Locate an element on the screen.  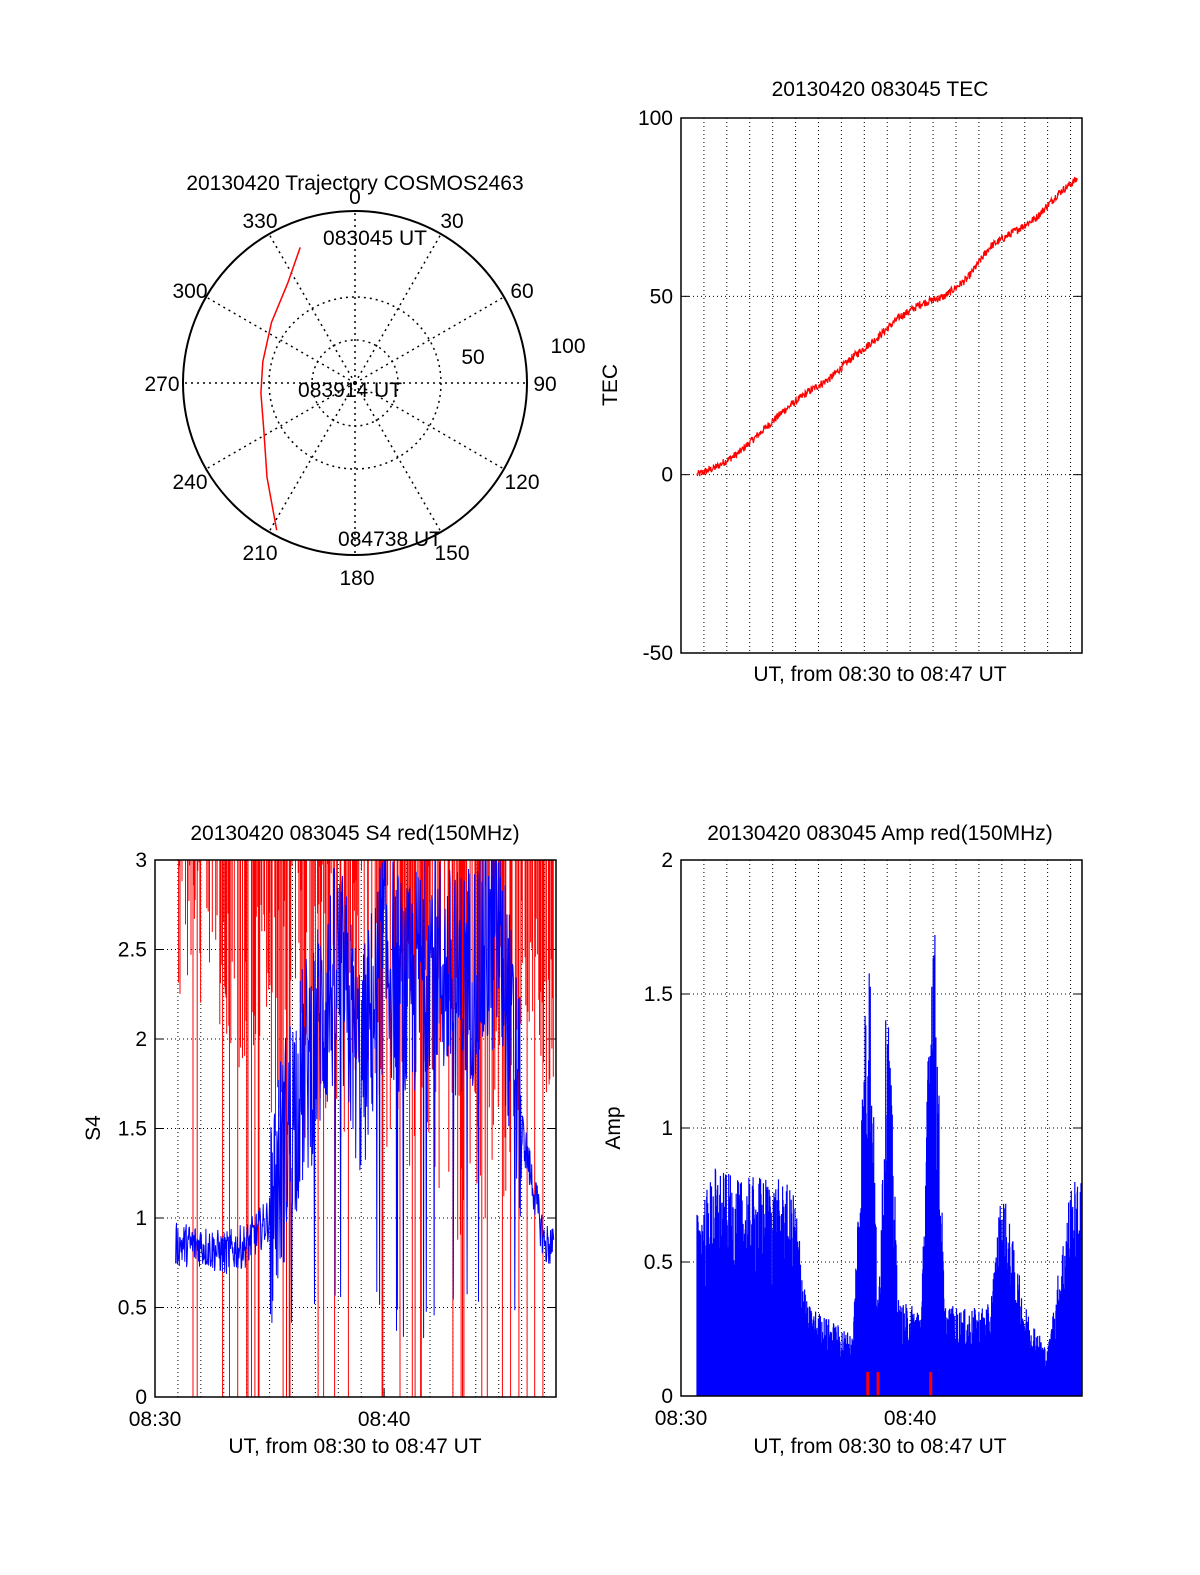
polar-angle-label: 30 is located at coordinates (451, 221).